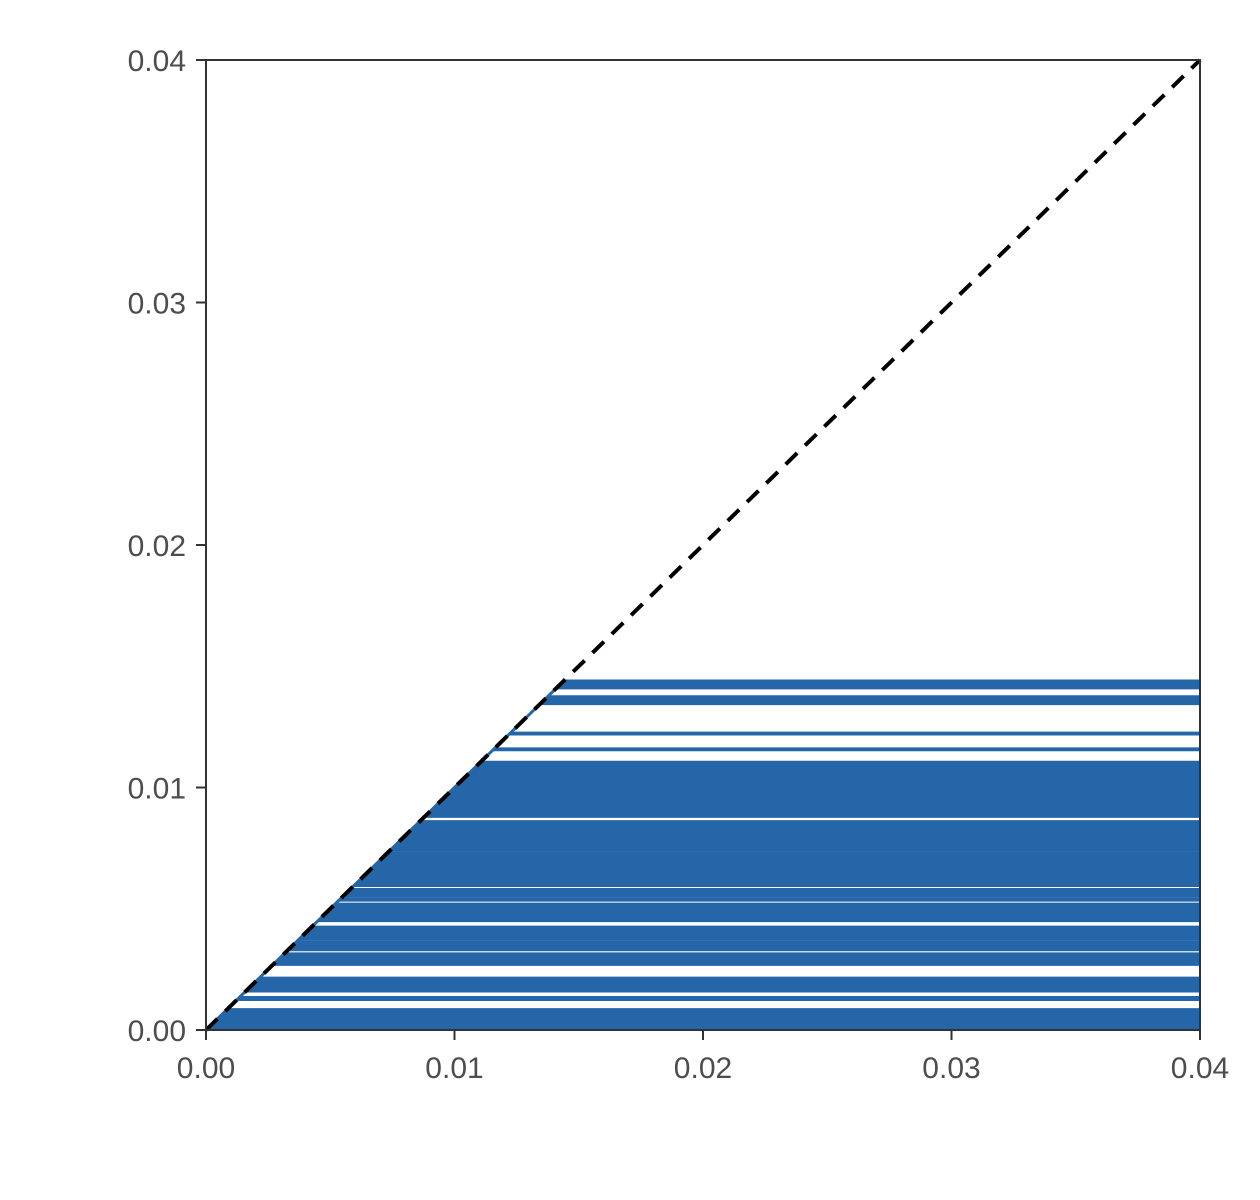  Describe the element at coordinates (157, 546) in the screenshot. I see `y-tick-label-2: 0.02` at that location.